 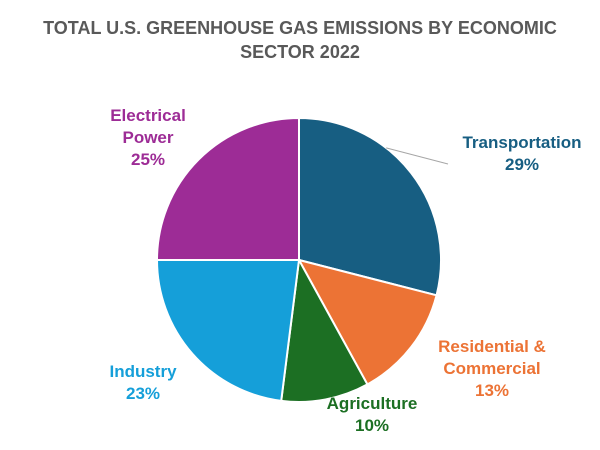 I want to click on pie-slice-residential-commercial, so click(x=367, y=322).